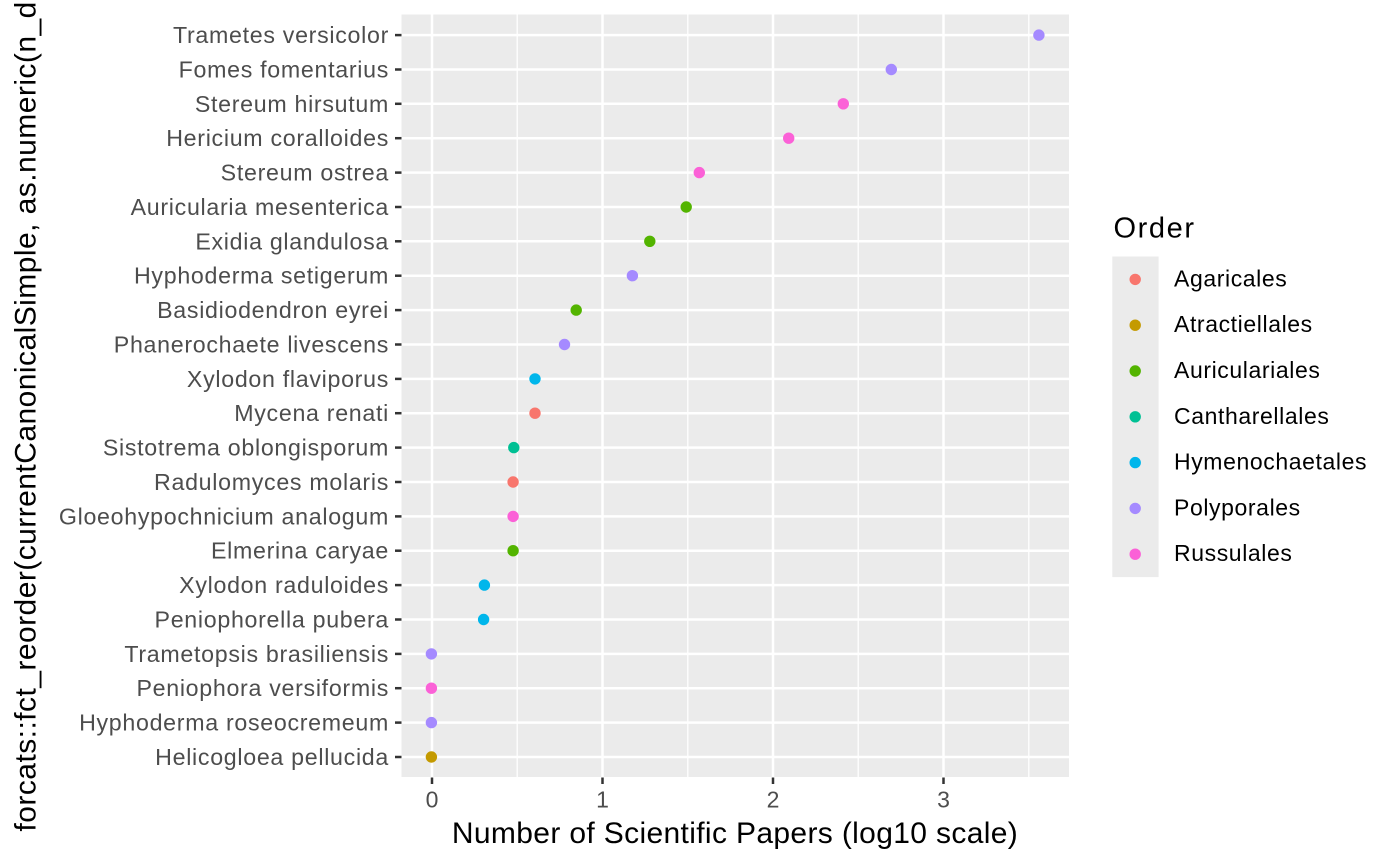 The height and width of the screenshot is (866, 1400). Describe the element at coordinates (292, 104) in the screenshot. I see `svg-text: Stereum hirsutum` at that location.